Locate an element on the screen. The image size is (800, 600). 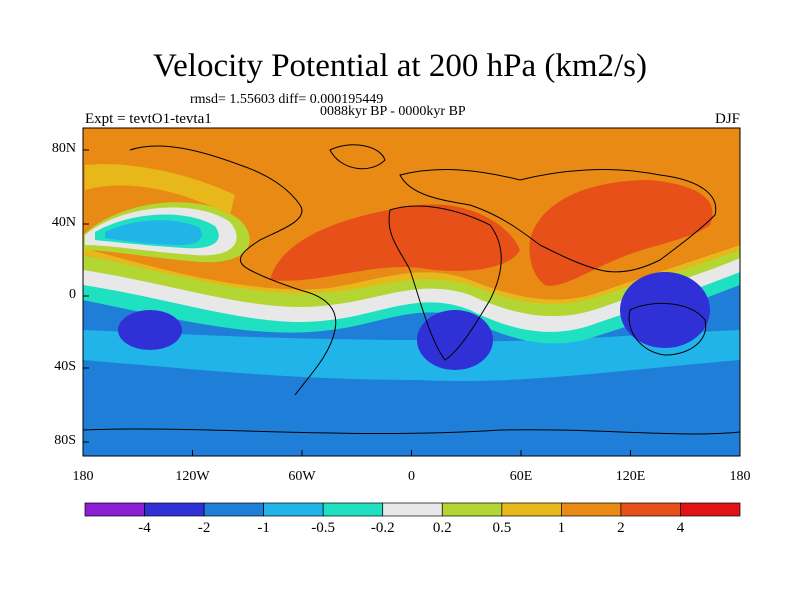
nw-lightblue-lobe is located at coordinates (153, 233).